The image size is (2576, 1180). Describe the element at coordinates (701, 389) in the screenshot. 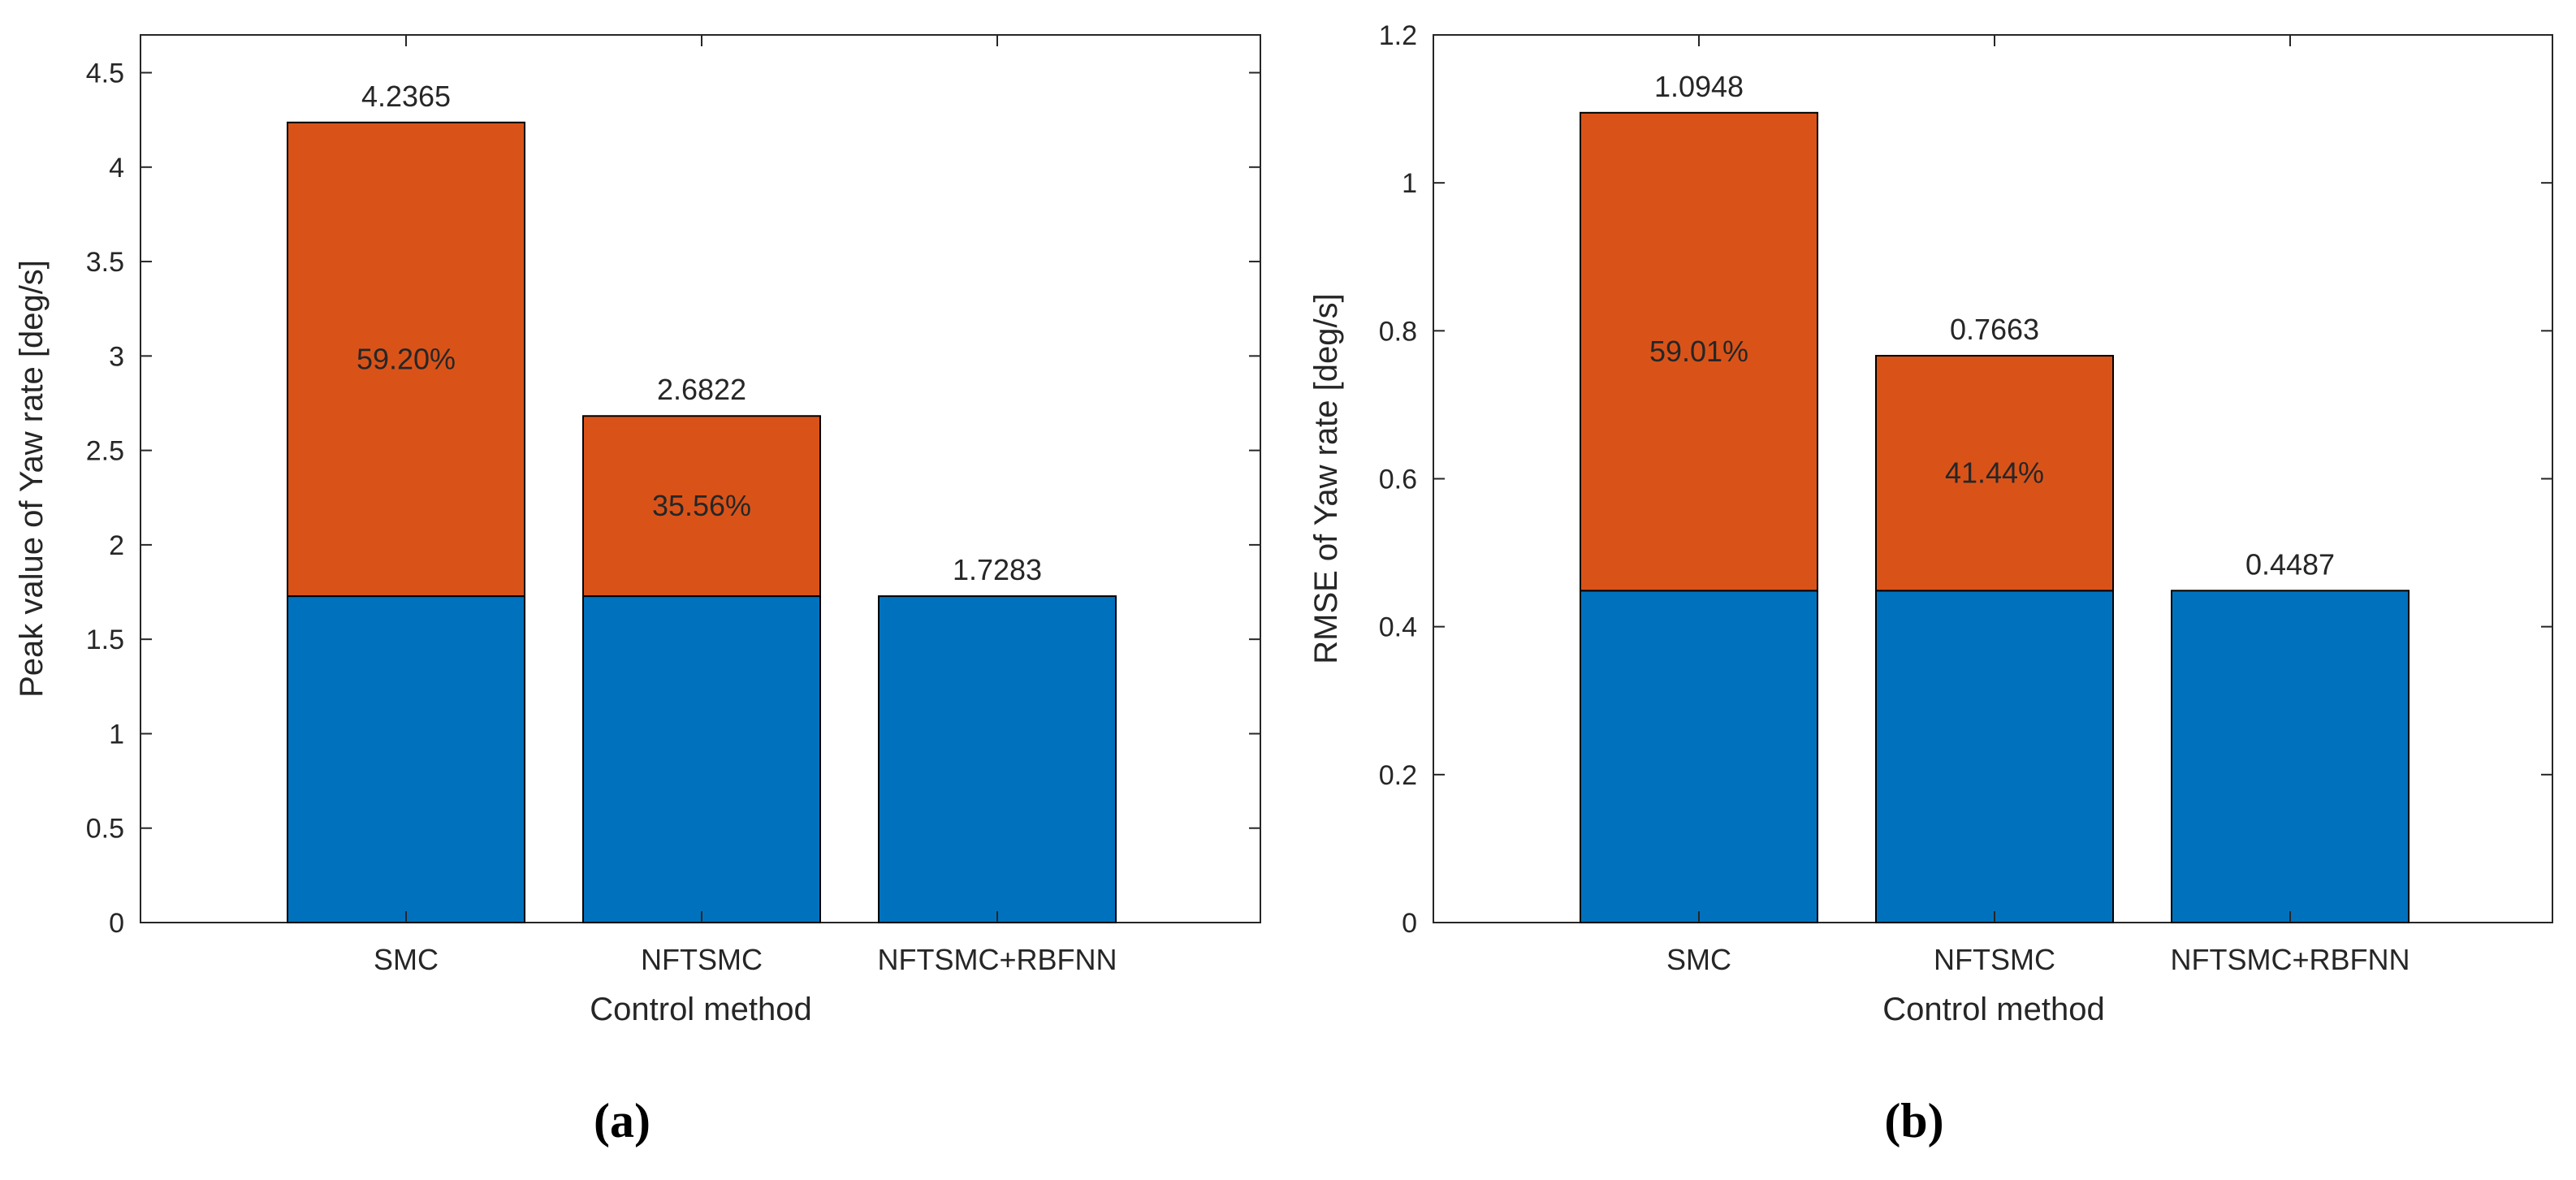

I see `total-value-label: 2.6822` at that location.